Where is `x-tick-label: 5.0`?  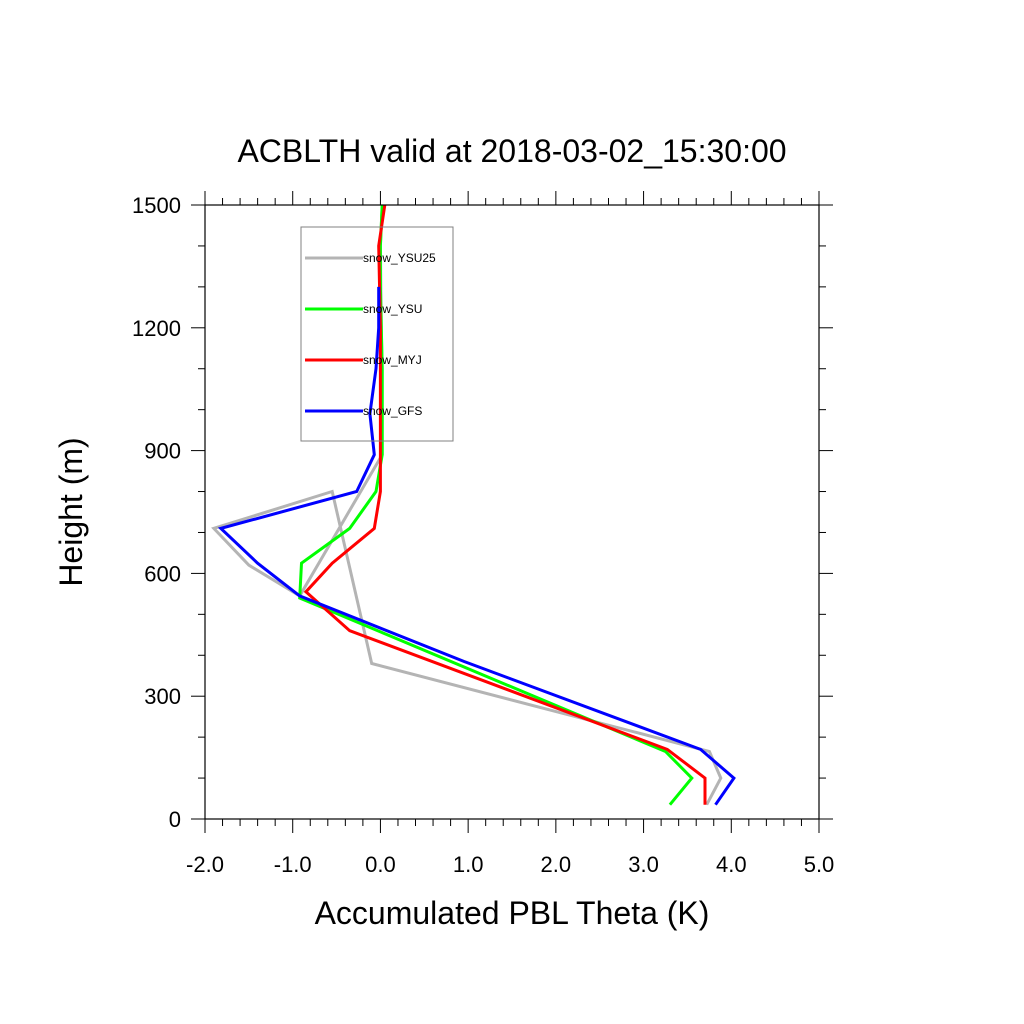
x-tick-label: 5.0 is located at coordinates (819, 864).